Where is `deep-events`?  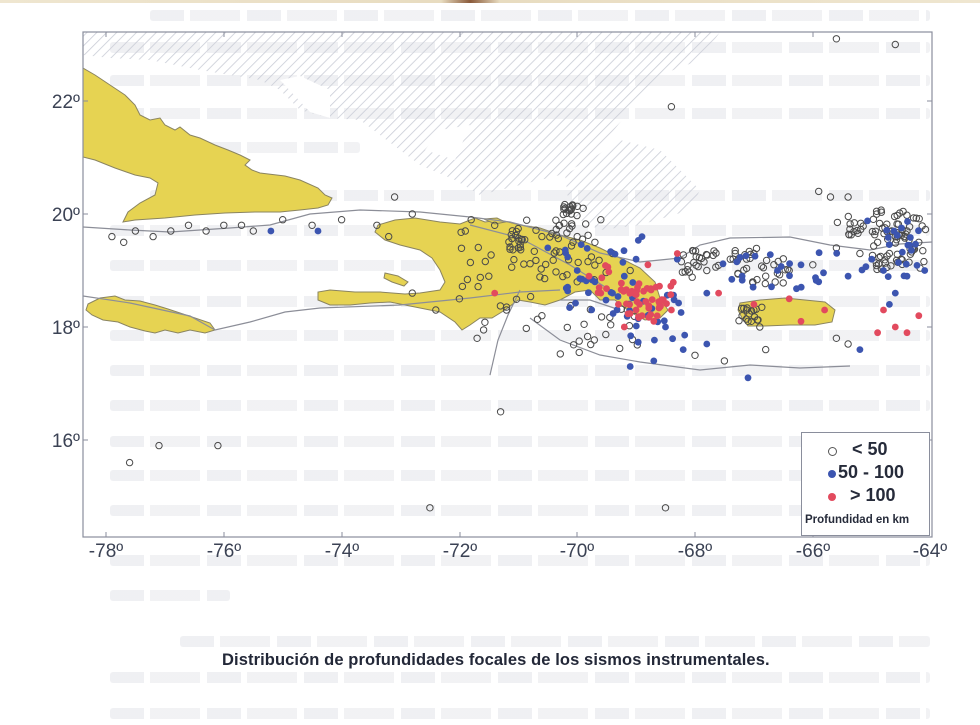 deep-events is located at coordinates (707, 293).